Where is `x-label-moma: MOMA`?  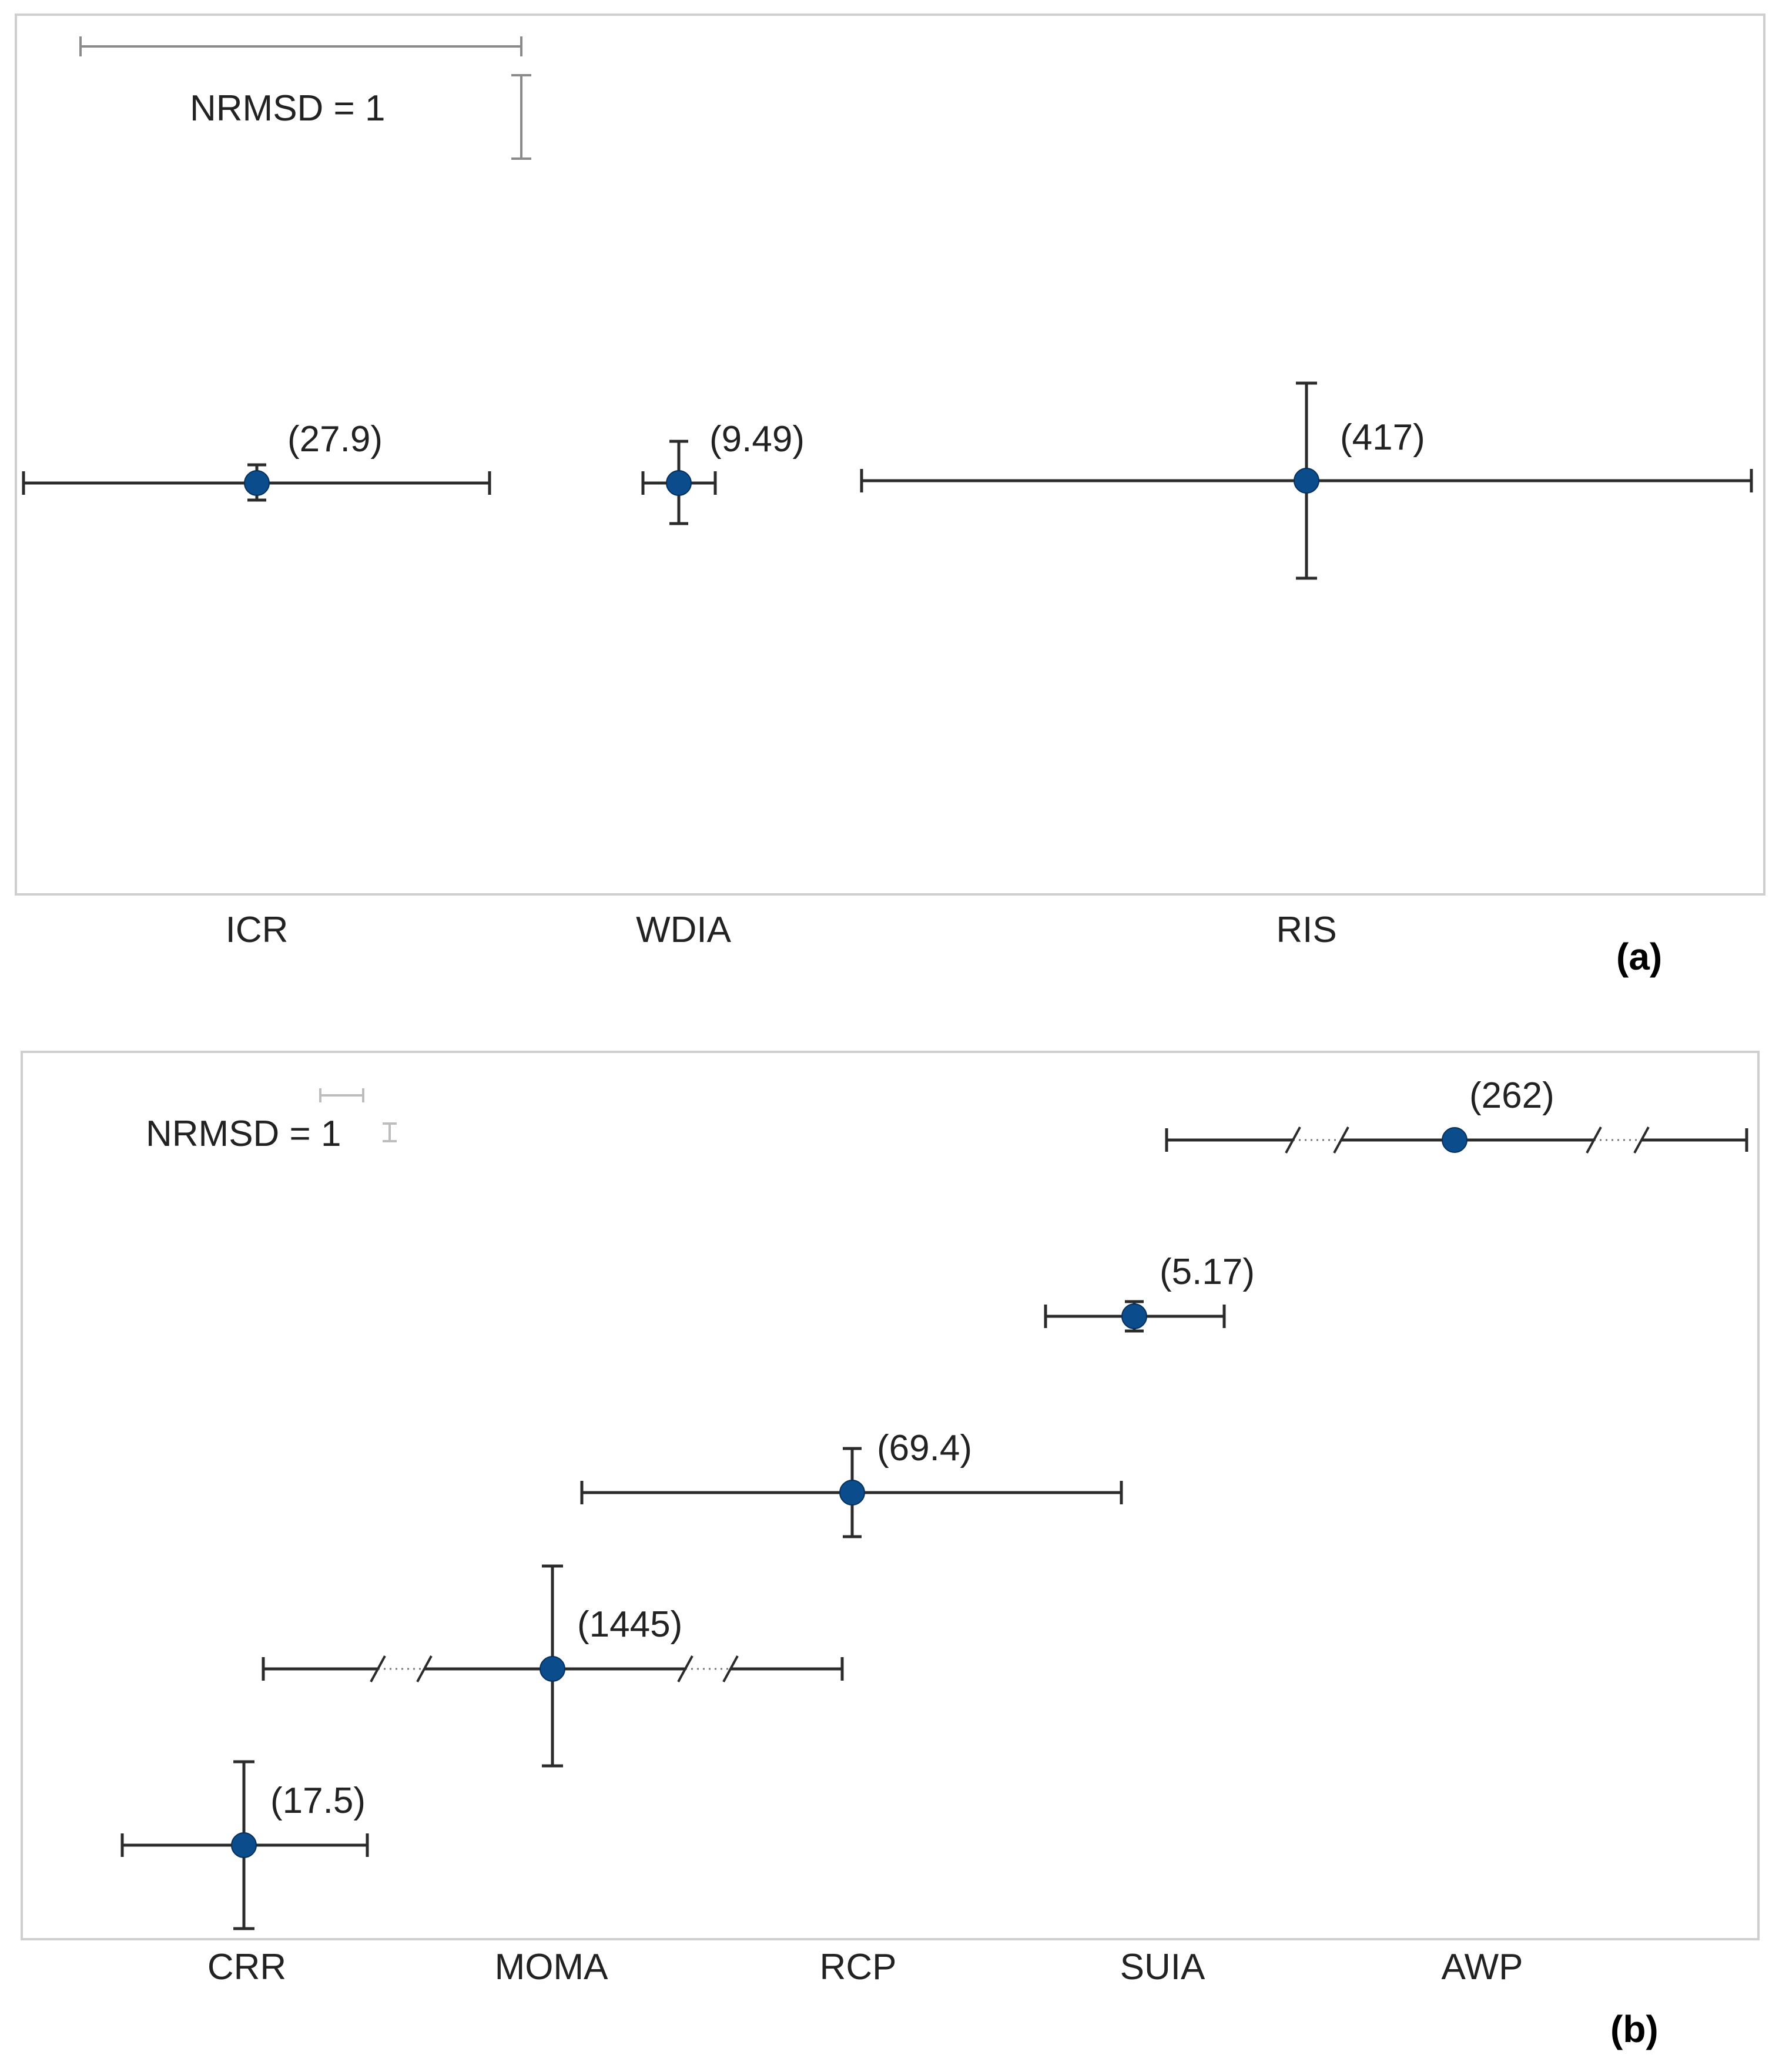 x-label-moma: MOMA is located at coordinates (552, 1967).